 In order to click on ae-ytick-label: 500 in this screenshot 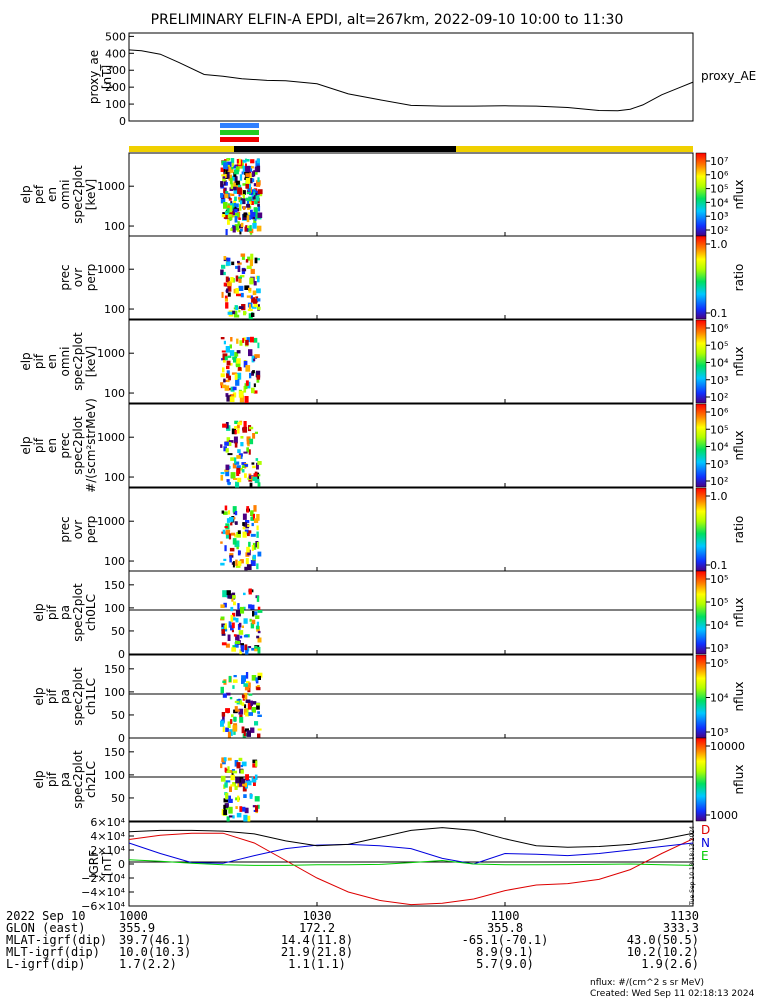, I will do `click(115, 36)`.